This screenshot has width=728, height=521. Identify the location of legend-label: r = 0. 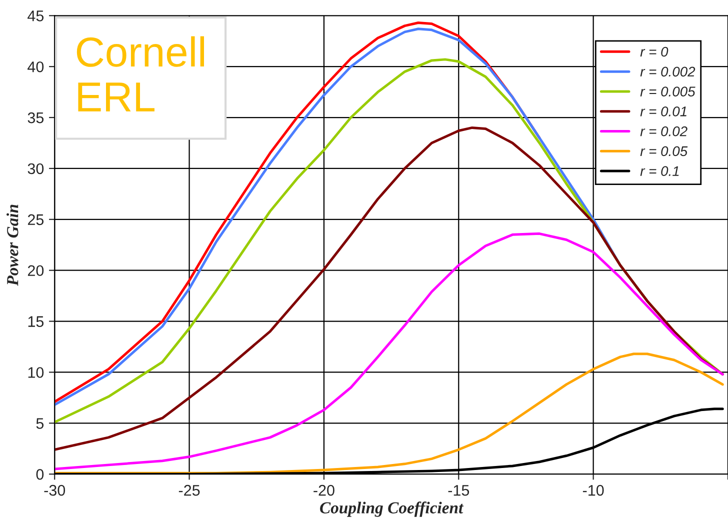
(654, 51).